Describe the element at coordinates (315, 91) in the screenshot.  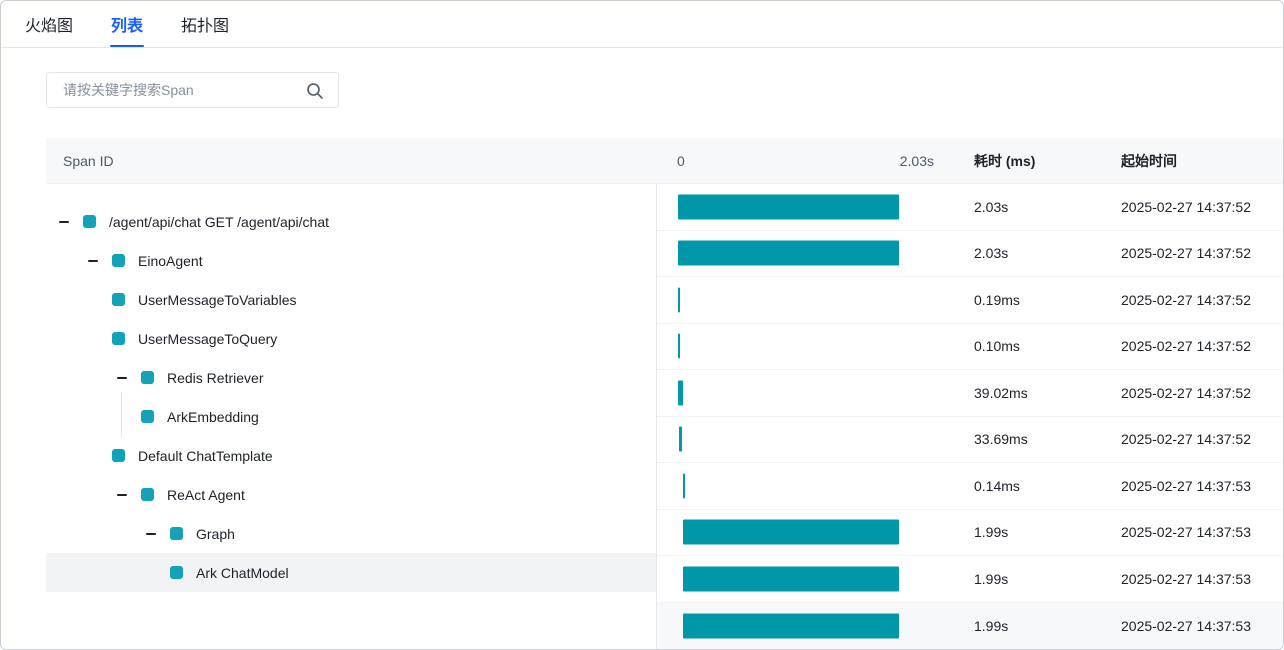
I see `search-icon` at that location.